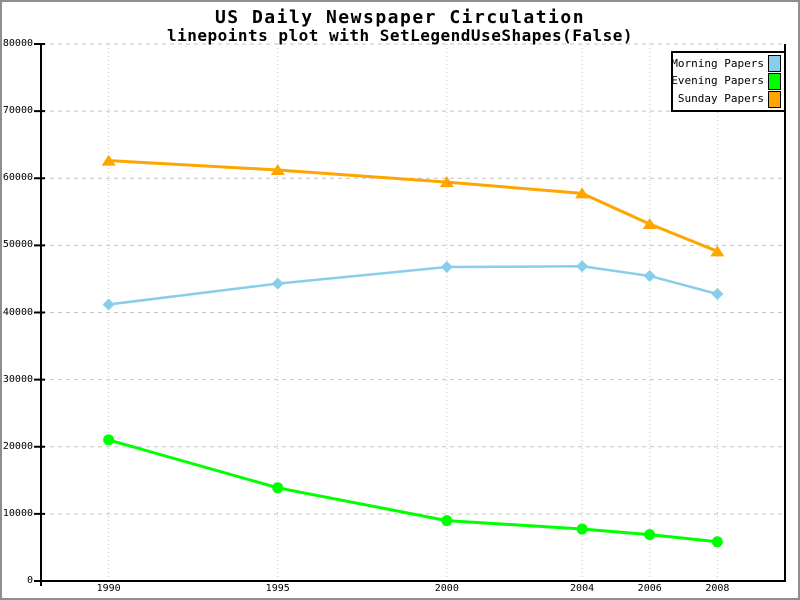 This screenshot has width=800, height=600. What do you see at coordinates (582, 588) in the screenshot?
I see `x-tick-label: 2004` at bounding box center [582, 588].